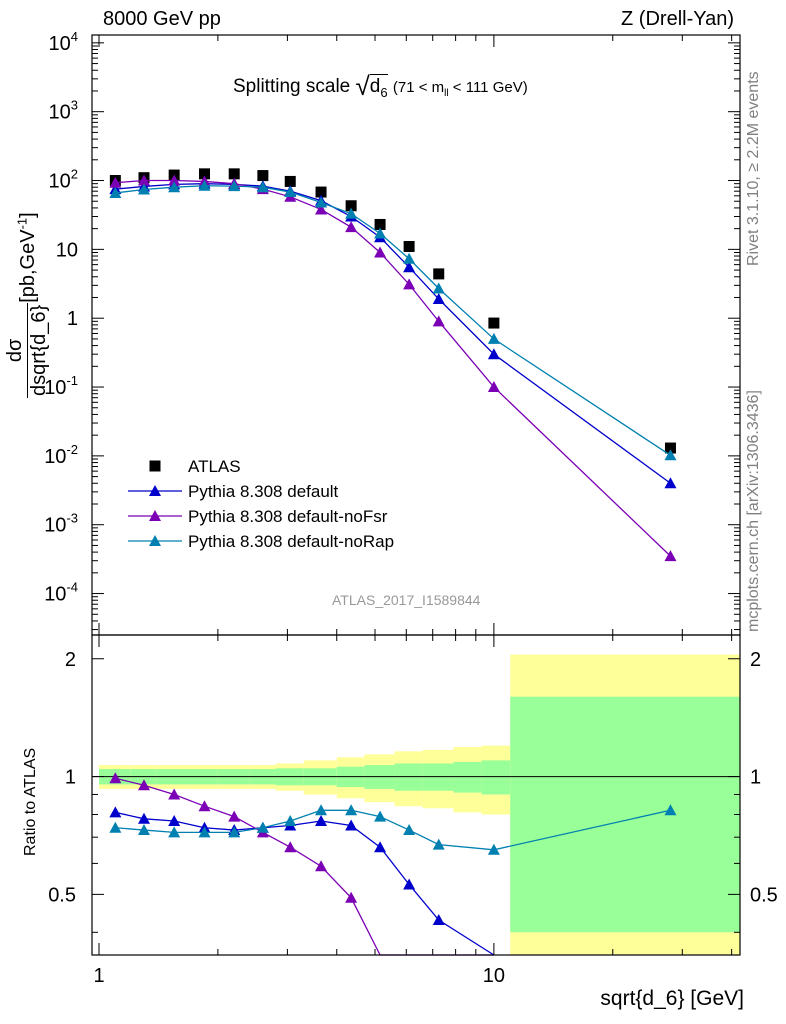 The height and width of the screenshot is (1024, 786). Describe the element at coordinates (677, 19) in the screenshot. I see `header-right: Z (Drell-Yan)` at that location.